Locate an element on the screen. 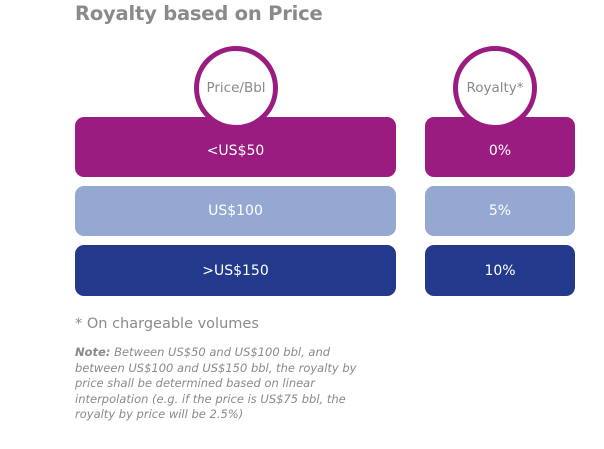 This screenshot has height=449, width=604. price-value: >US$150 is located at coordinates (235, 270).